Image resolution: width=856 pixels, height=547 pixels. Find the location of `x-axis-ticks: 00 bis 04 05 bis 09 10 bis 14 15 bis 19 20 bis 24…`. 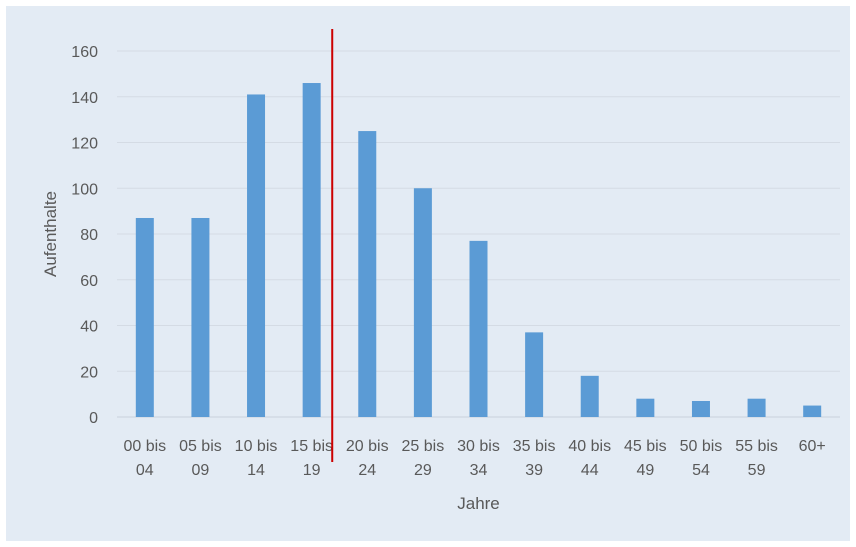

x-axis-ticks: 00 bis 04 05 bis 09 10 bis 14 15 bis 19 20 bis 24… is located at coordinates (474, 458).